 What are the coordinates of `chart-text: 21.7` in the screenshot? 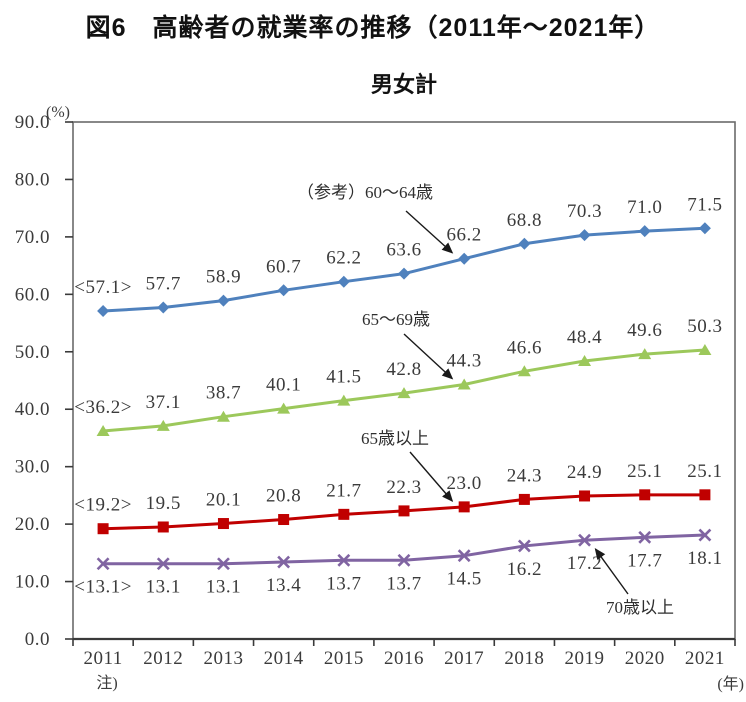 It's located at (343, 490).